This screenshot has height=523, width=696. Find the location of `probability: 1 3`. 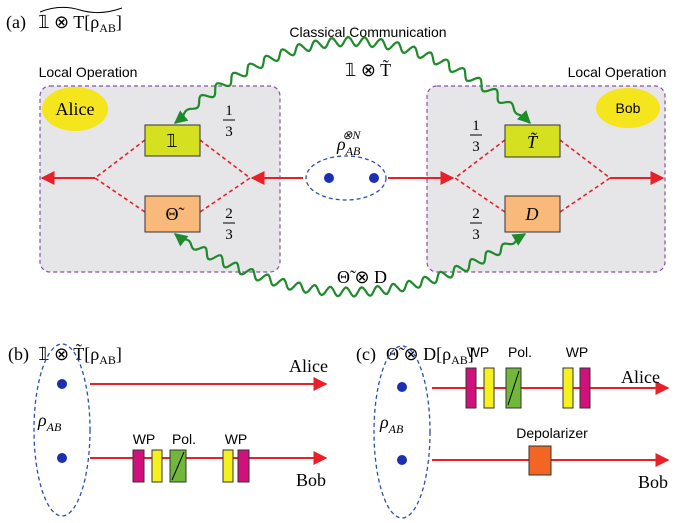

probability: 1 3 is located at coordinates (476, 136).